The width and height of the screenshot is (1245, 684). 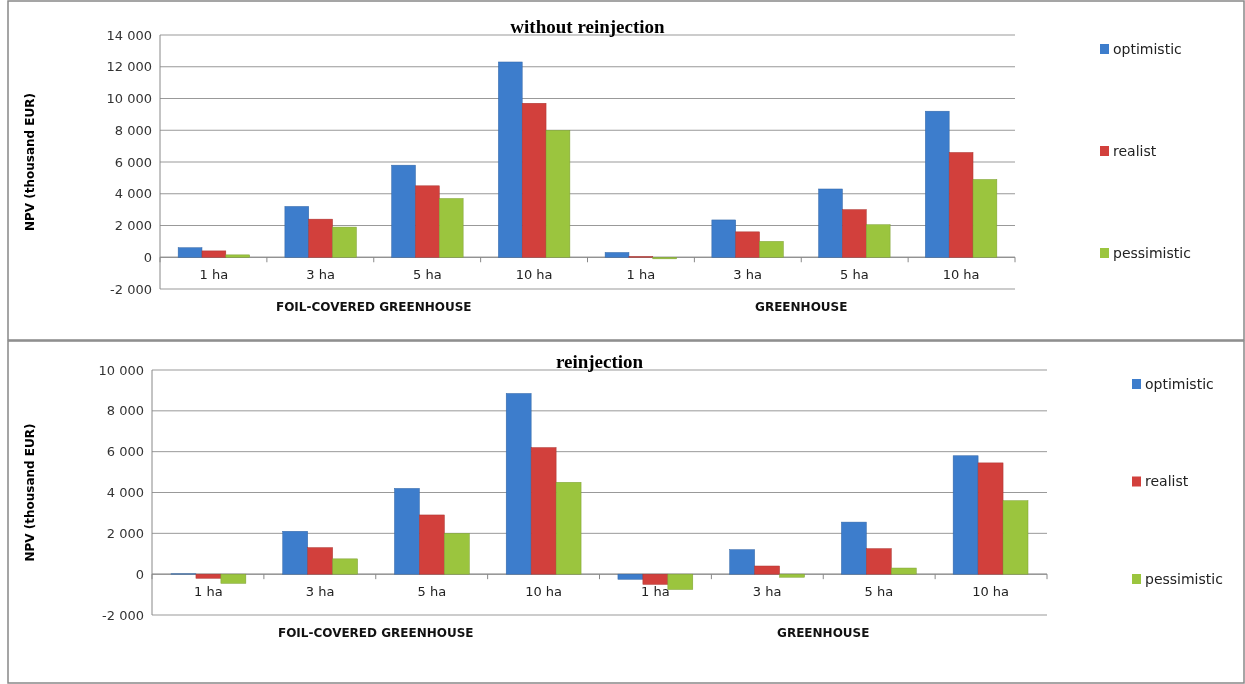 I want to click on chart-title: reinjection, so click(x=599, y=361).